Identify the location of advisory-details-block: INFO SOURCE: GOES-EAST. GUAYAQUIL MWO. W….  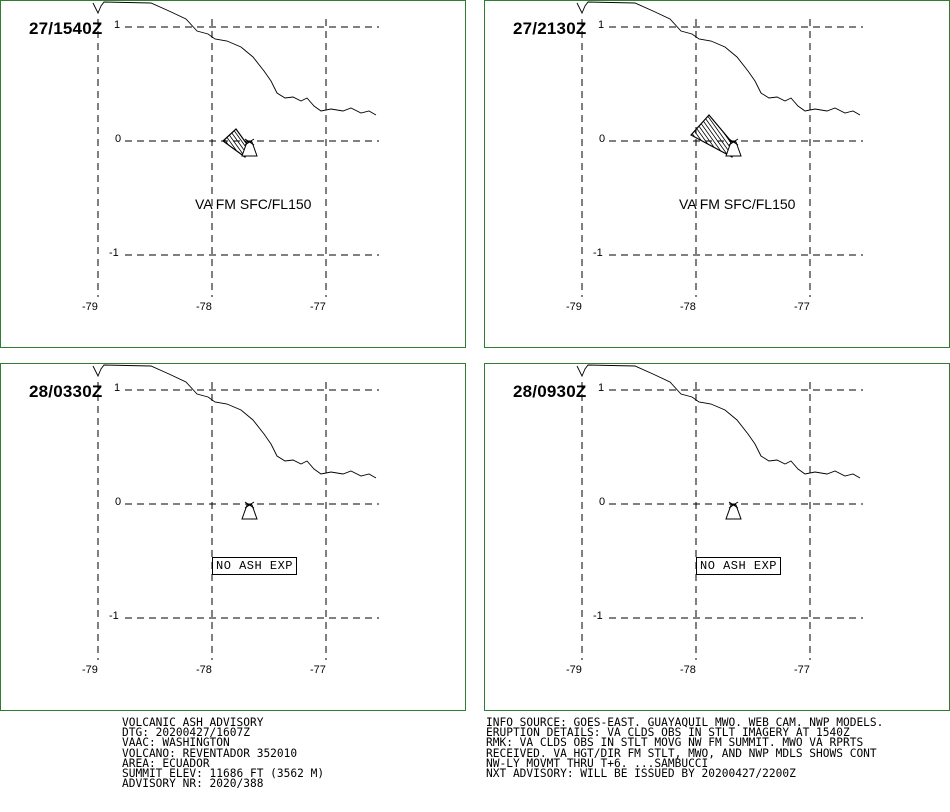
(685, 748).